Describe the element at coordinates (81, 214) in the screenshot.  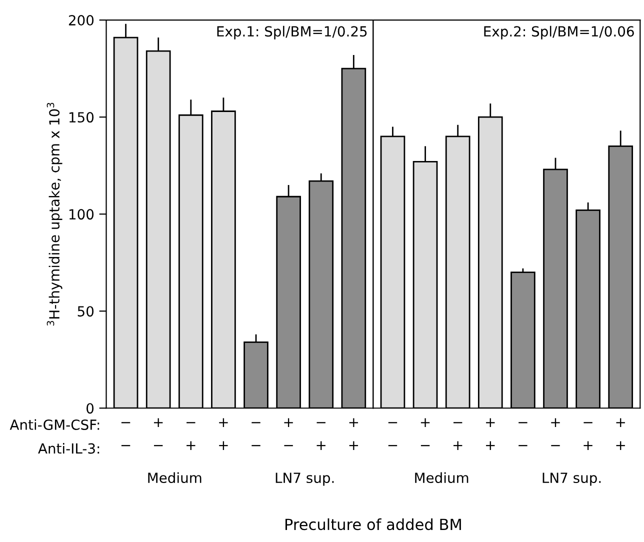
I see `y-tick-label: 100` at that location.